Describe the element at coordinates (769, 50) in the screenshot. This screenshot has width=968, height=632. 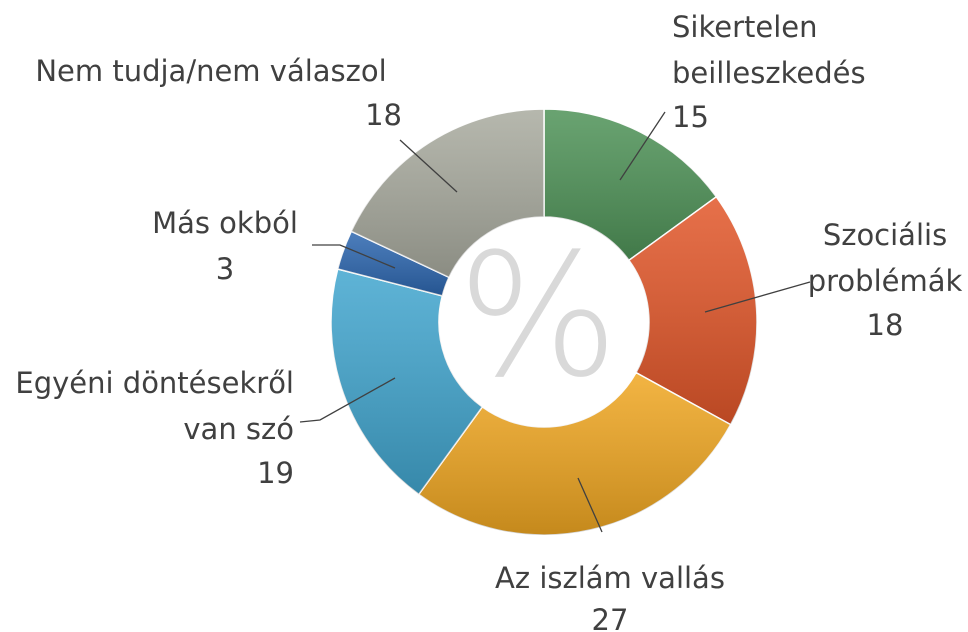
I see `slice-label: Sikertelen beilleszkedés` at that location.